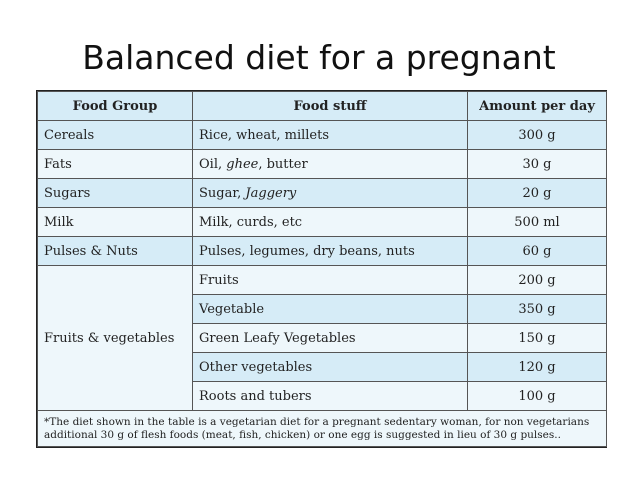 This screenshot has width=638, height=479. I want to click on food-cell: Sugar, Jaggery, so click(330, 193).